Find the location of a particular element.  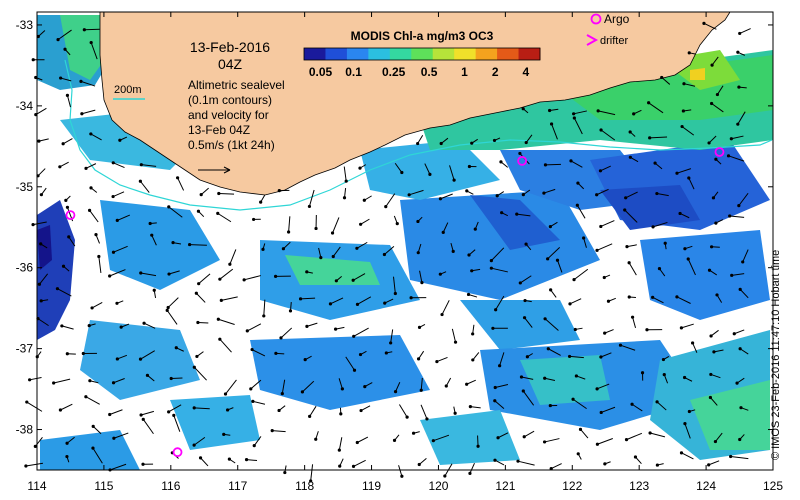

y-tick-label: -38 is located at coordinates (25, 430).